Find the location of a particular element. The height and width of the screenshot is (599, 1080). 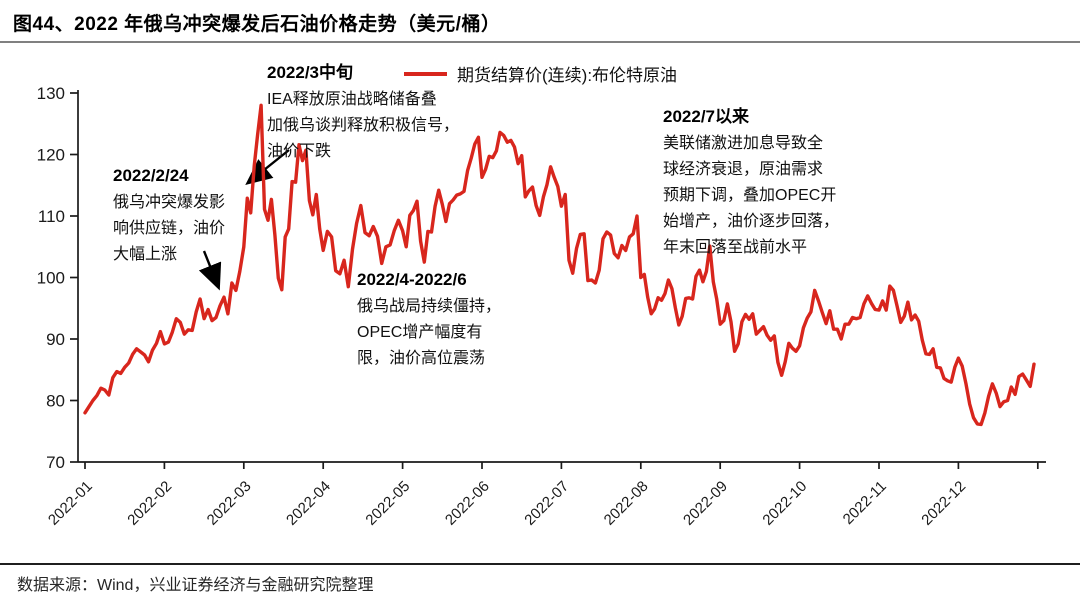

legend: 期货结算价(连续):布伦特原油 is located at coordinates (540, 73).